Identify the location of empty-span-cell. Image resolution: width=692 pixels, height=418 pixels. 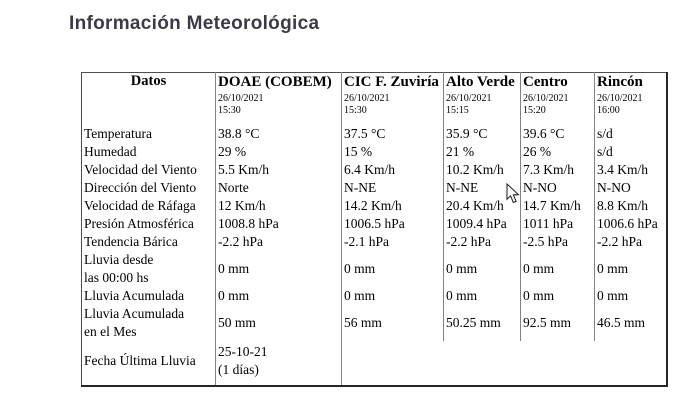
(504, 363).